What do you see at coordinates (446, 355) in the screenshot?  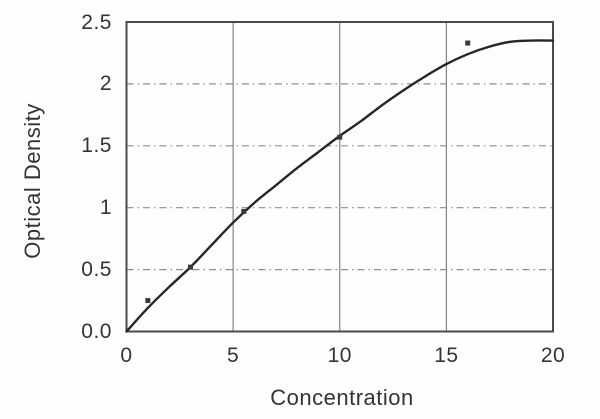 I see `x-tick-label: 15` at bounding box center [446, 355].